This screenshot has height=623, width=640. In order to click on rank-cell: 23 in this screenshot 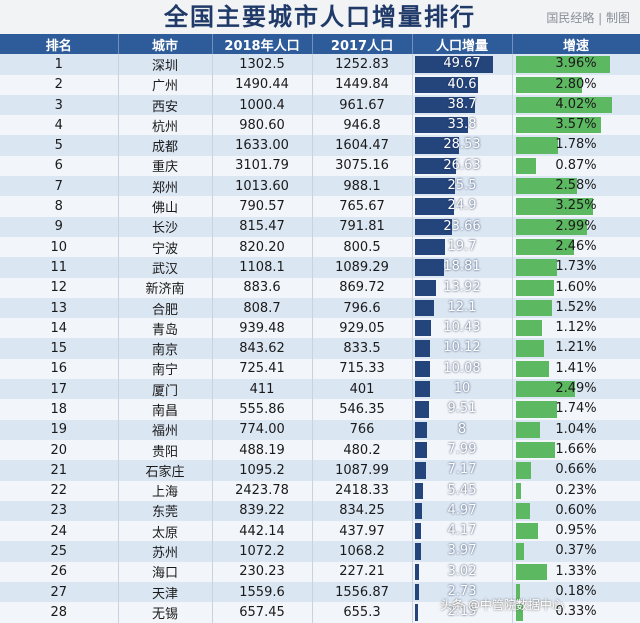, I will do `click(59, 511)`.